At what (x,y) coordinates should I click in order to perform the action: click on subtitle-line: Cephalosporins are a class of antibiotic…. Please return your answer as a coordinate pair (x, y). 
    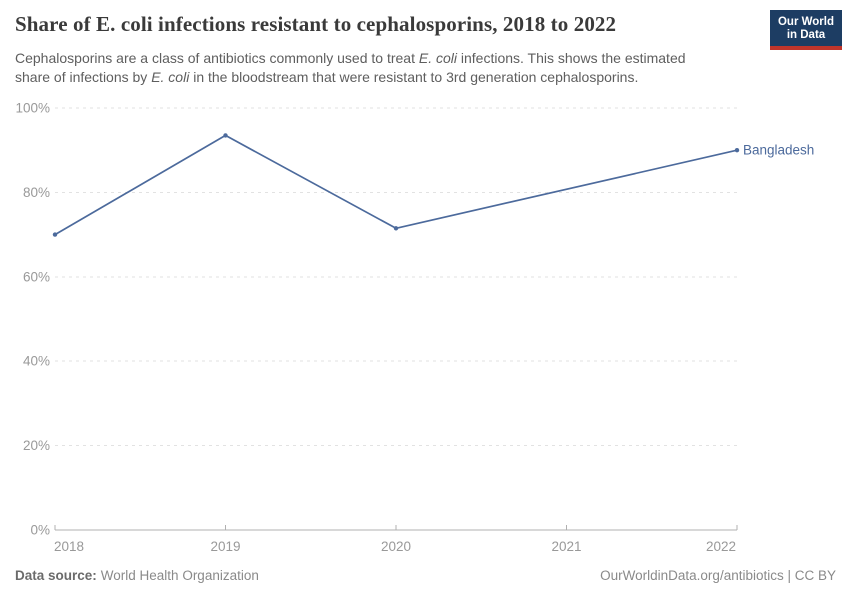
    Looking at the image, I should click on (387, 58).